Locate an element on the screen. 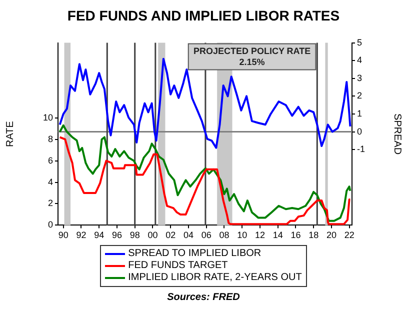 This screenshot has height=322, width=407. x-tick-label: 96 is located at coordinates (117, 235).